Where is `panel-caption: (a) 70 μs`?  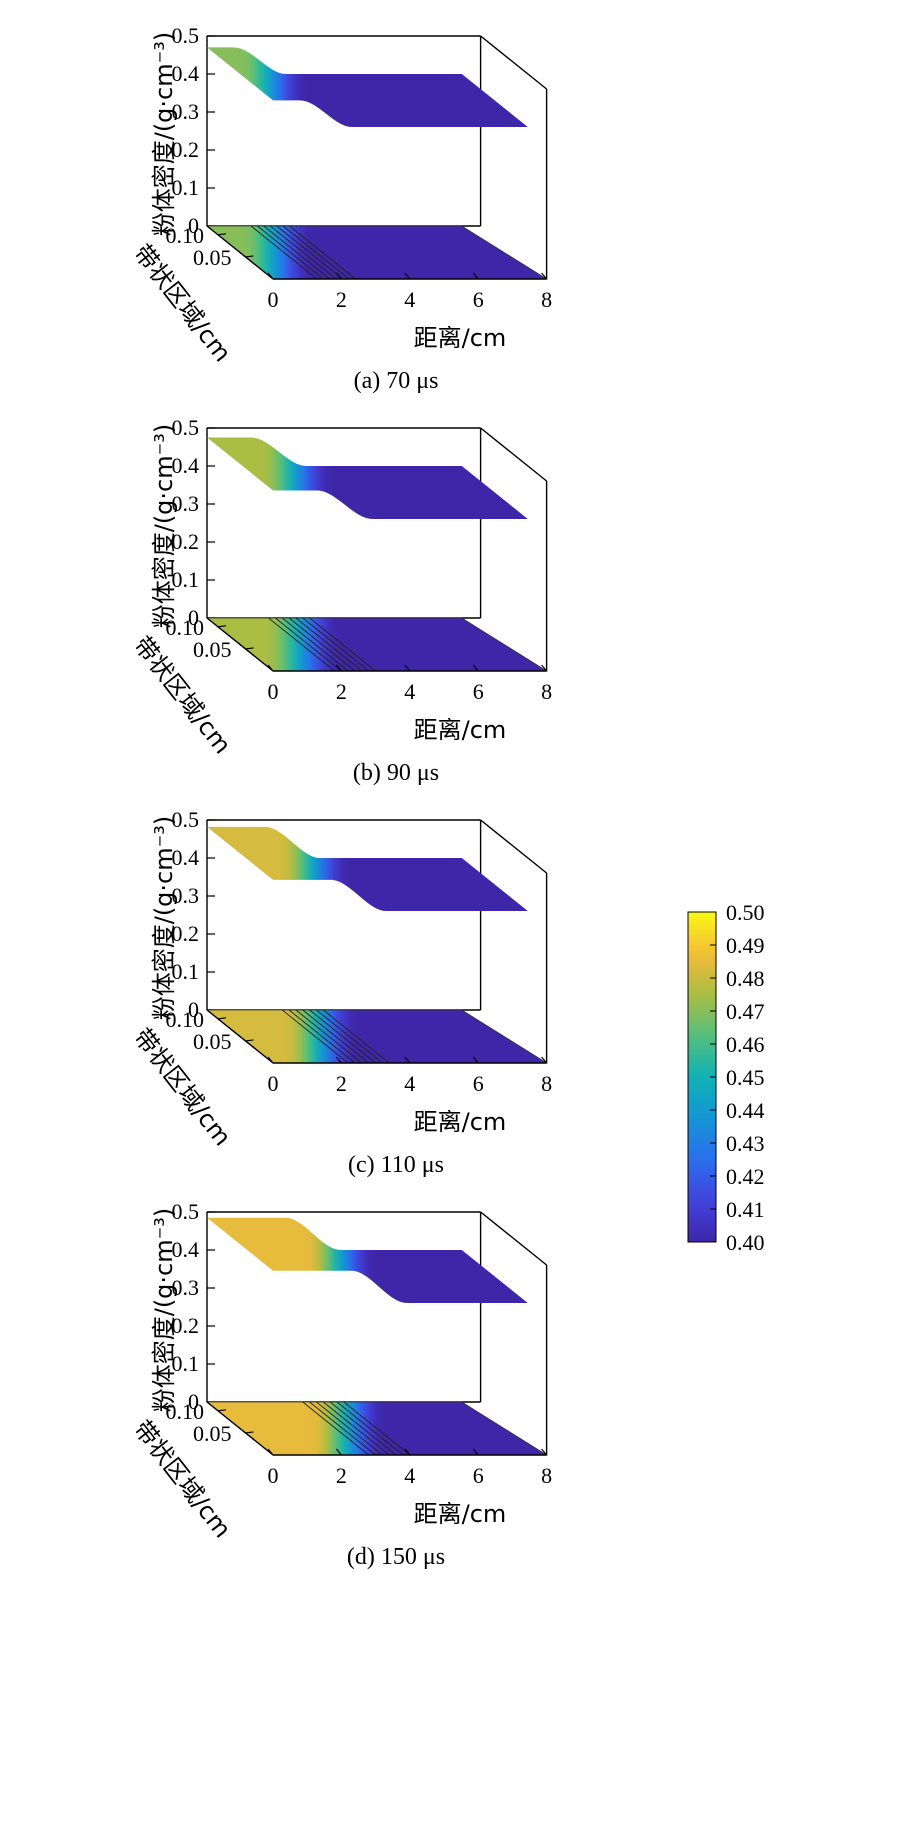 panel-caption: (a) 70 μs is located at coordinates (396, 381).